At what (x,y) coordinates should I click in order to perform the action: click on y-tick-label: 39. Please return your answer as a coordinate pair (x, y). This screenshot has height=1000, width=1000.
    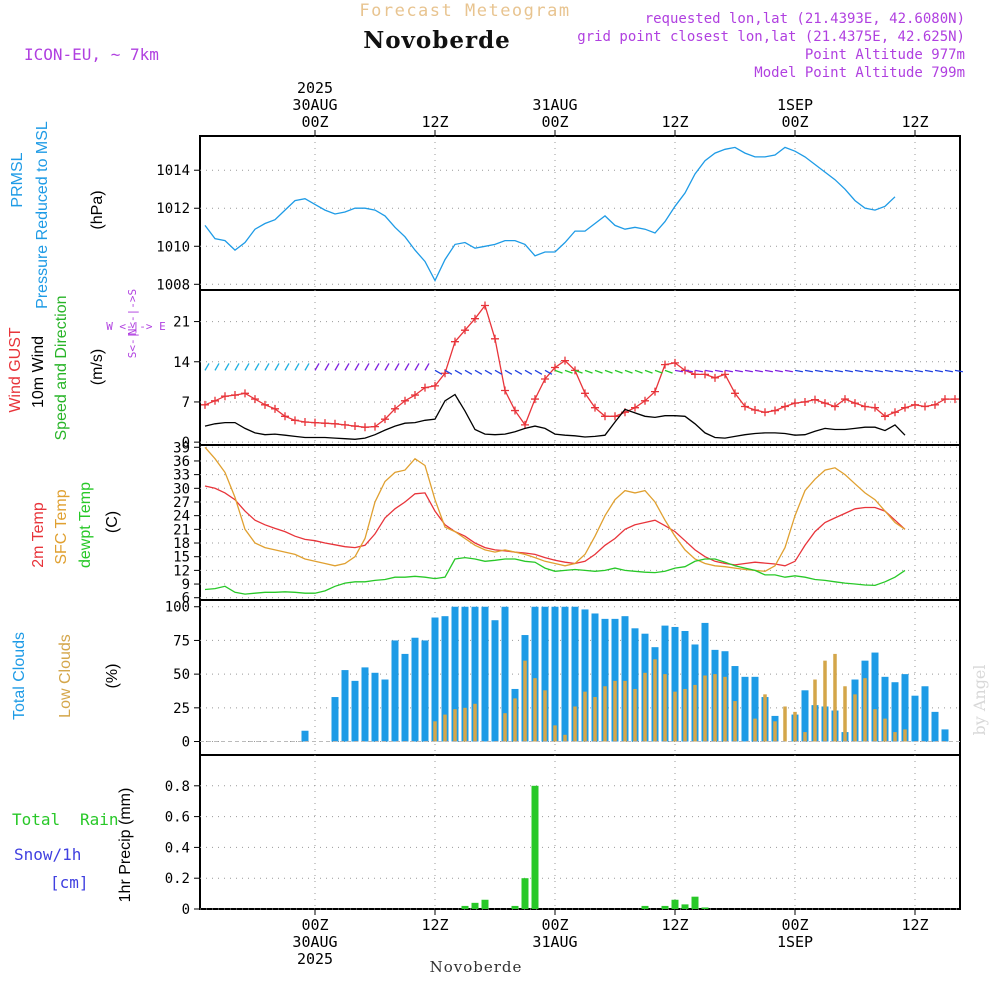
    Looking at the image, I should click on (181, 448).